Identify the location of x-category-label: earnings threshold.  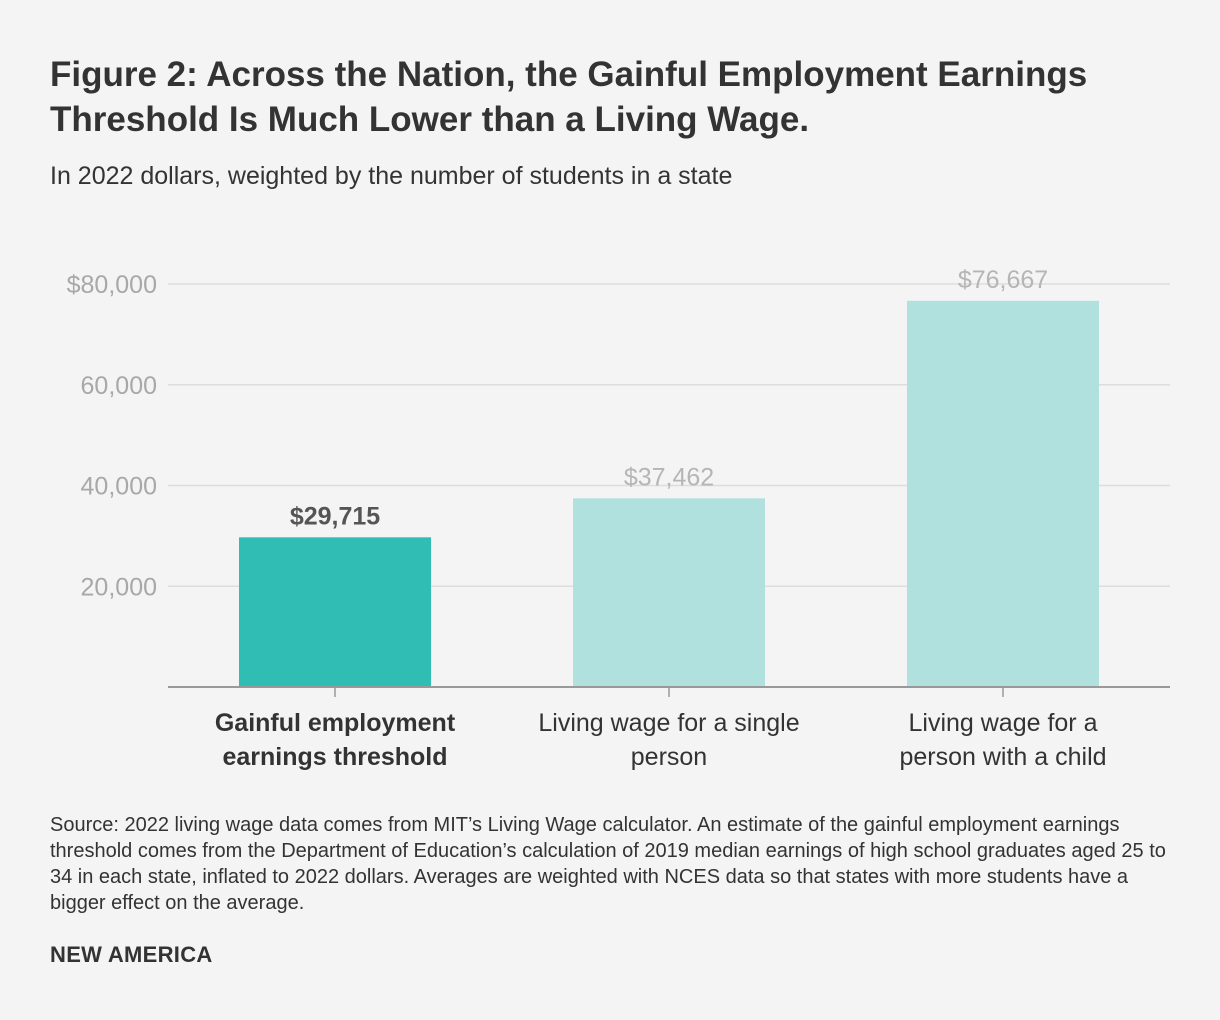
(334, 757).